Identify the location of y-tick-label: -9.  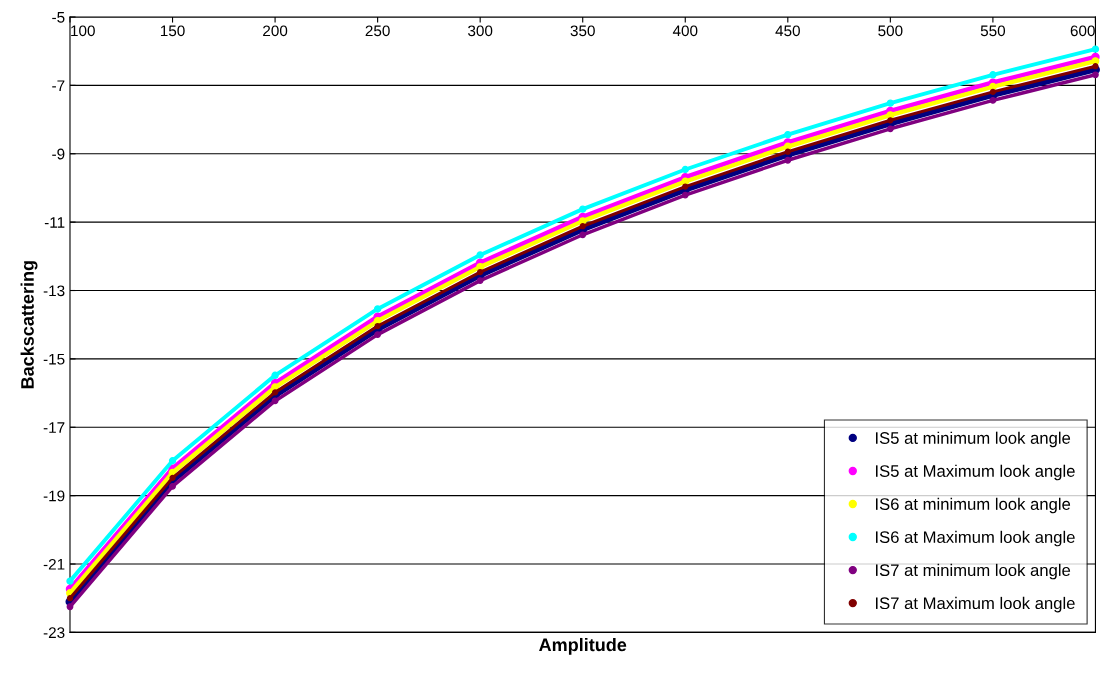
(58, 154).